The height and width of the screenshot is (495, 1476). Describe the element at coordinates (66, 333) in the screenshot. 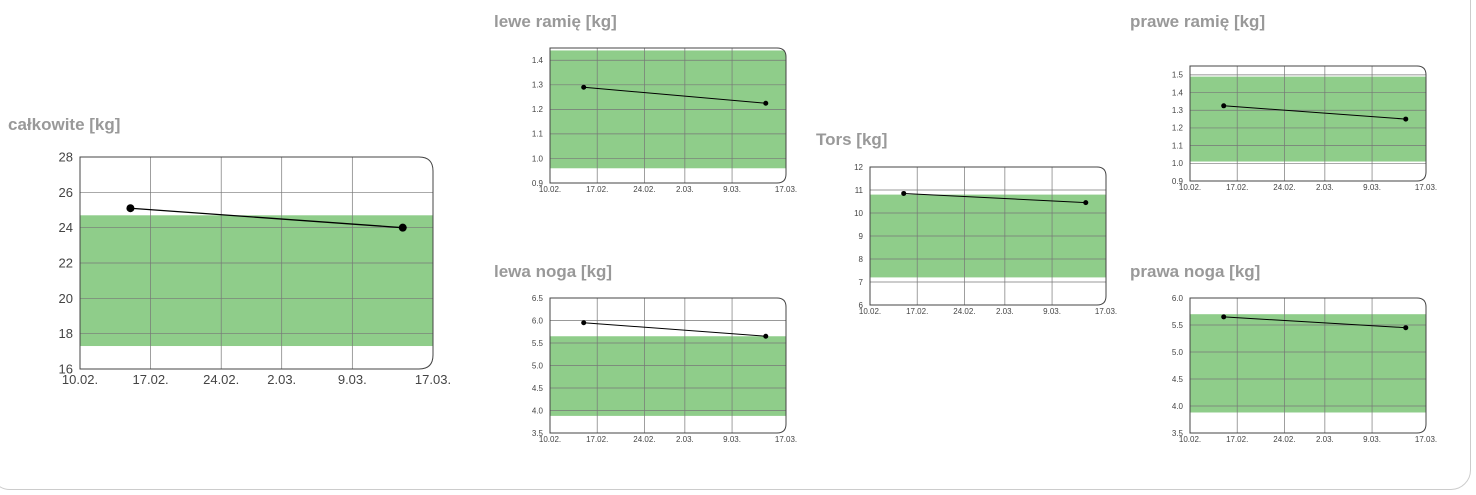

I see `y-tick-label: 18` at that location.